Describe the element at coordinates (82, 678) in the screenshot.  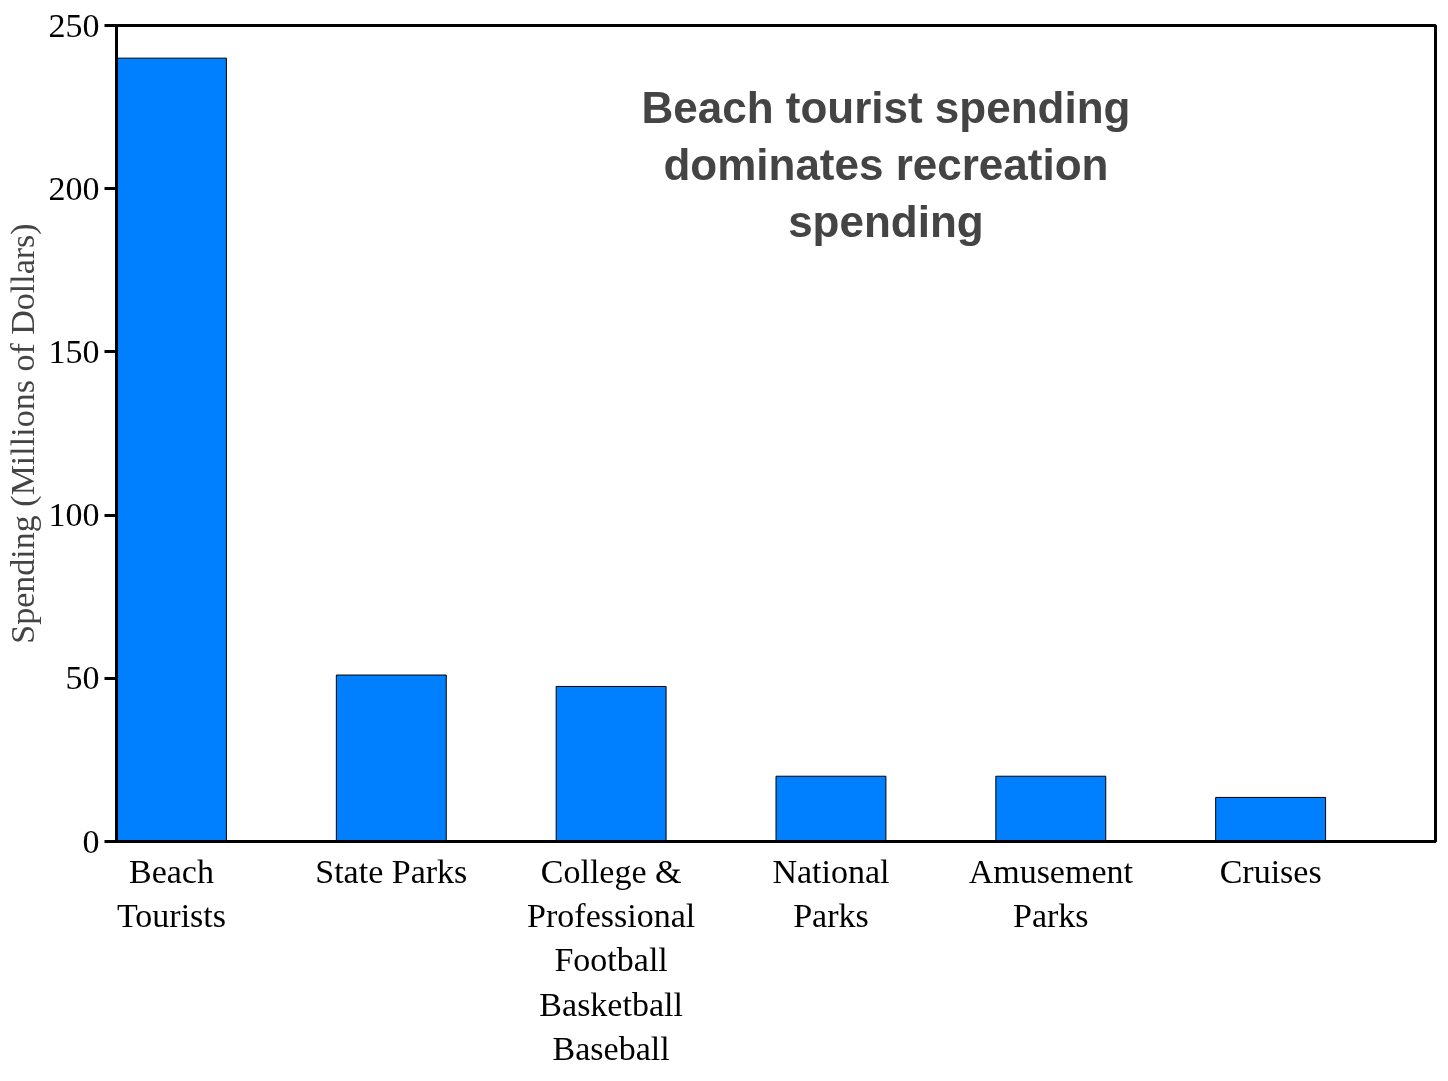
I see `y-tick-label: 50` at that location.